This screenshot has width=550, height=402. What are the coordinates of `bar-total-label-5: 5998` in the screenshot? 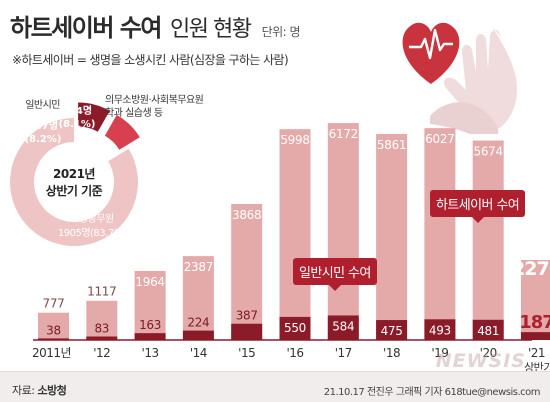 It's located at (294, 140).